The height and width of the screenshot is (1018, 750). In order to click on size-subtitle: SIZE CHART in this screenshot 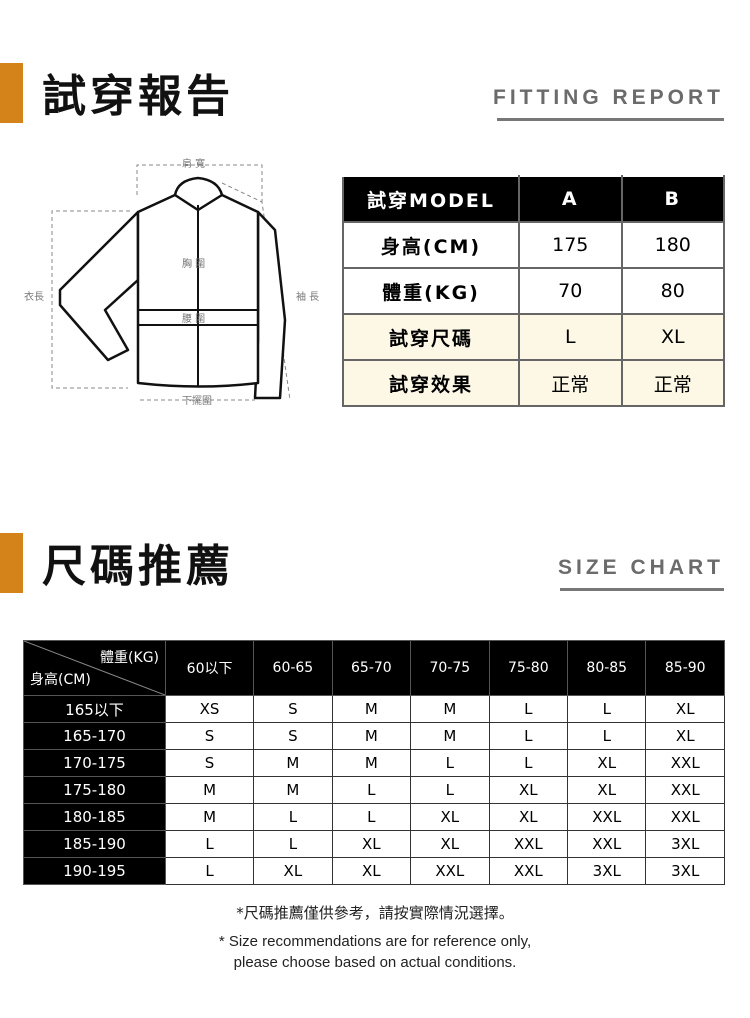, I will do `click(641, 567)`.